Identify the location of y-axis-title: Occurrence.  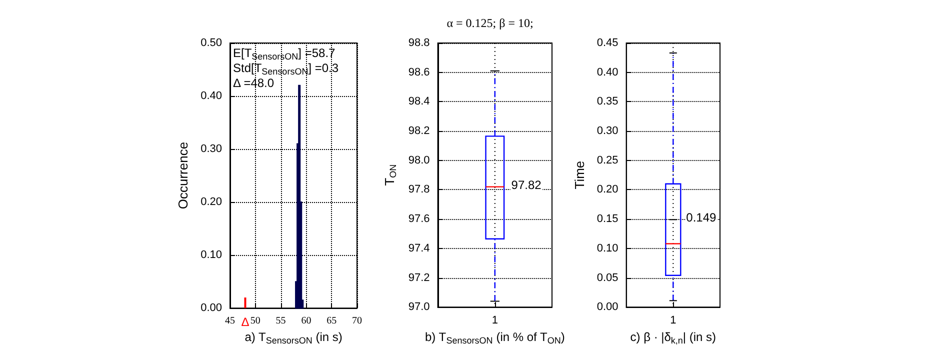
(183, 176).